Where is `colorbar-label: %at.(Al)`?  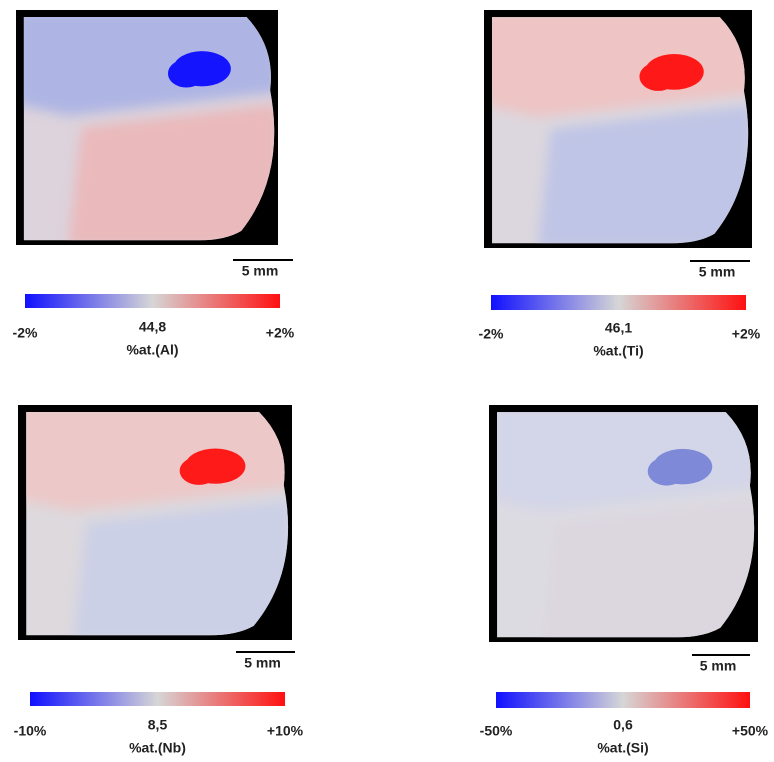
colorbar-label: %at.(Al) is located at coordinates (152, 350).